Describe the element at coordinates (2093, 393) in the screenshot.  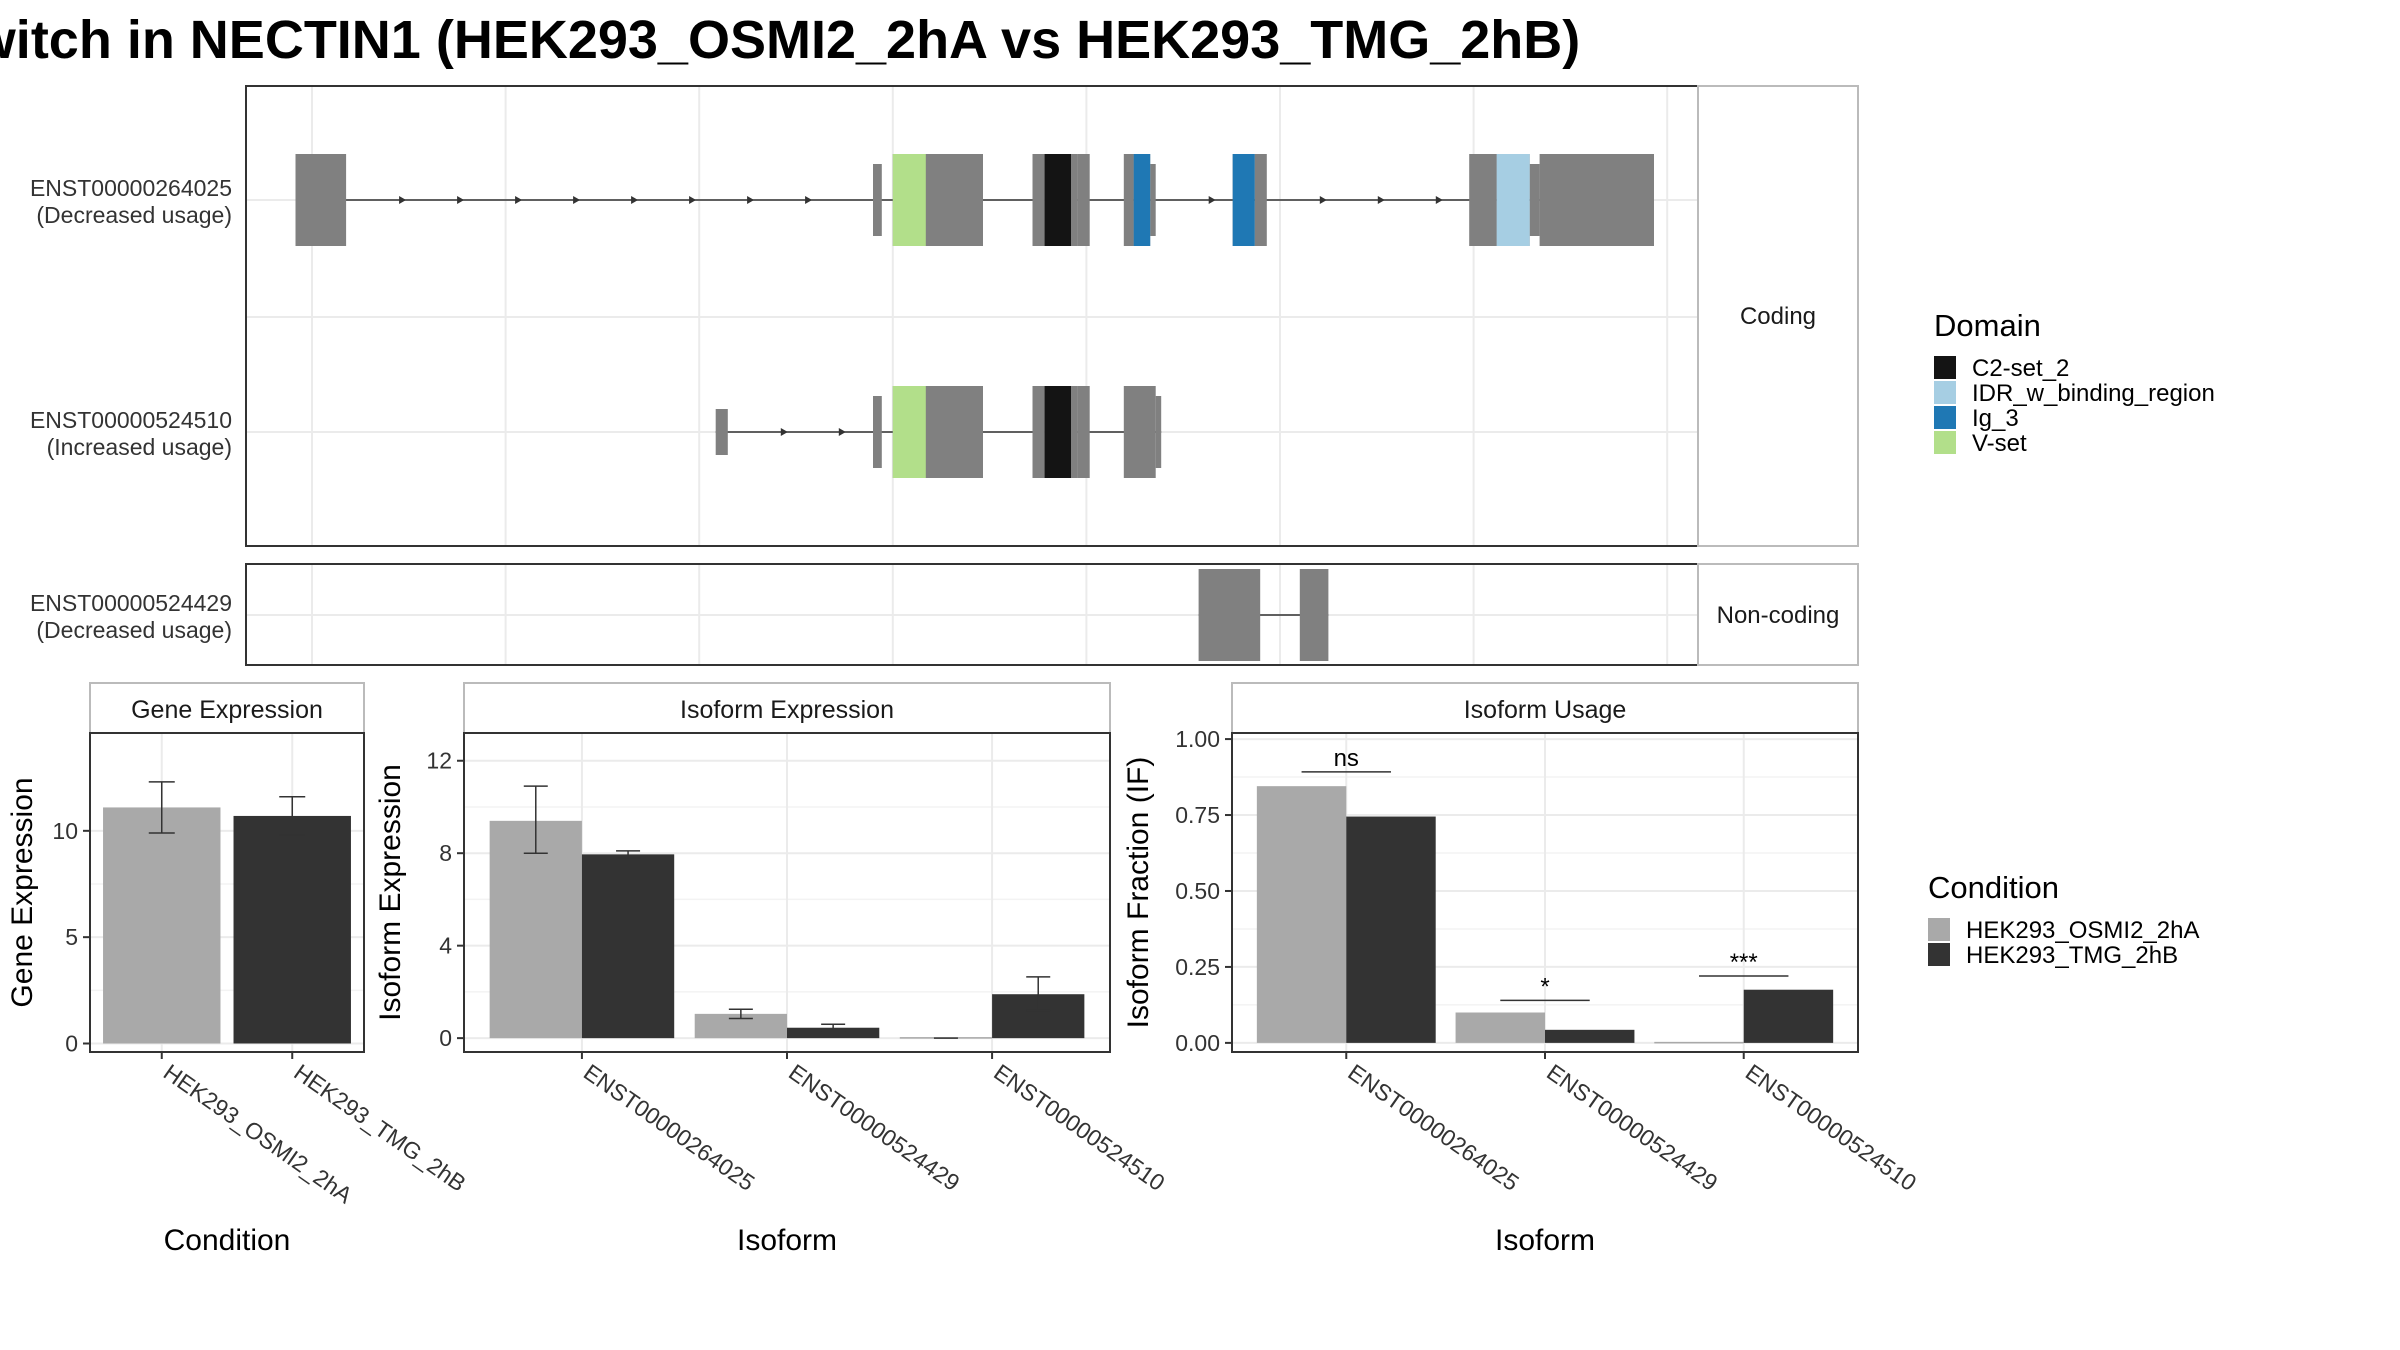
I see `legend-label: IDR_w_binding_region` at that location.